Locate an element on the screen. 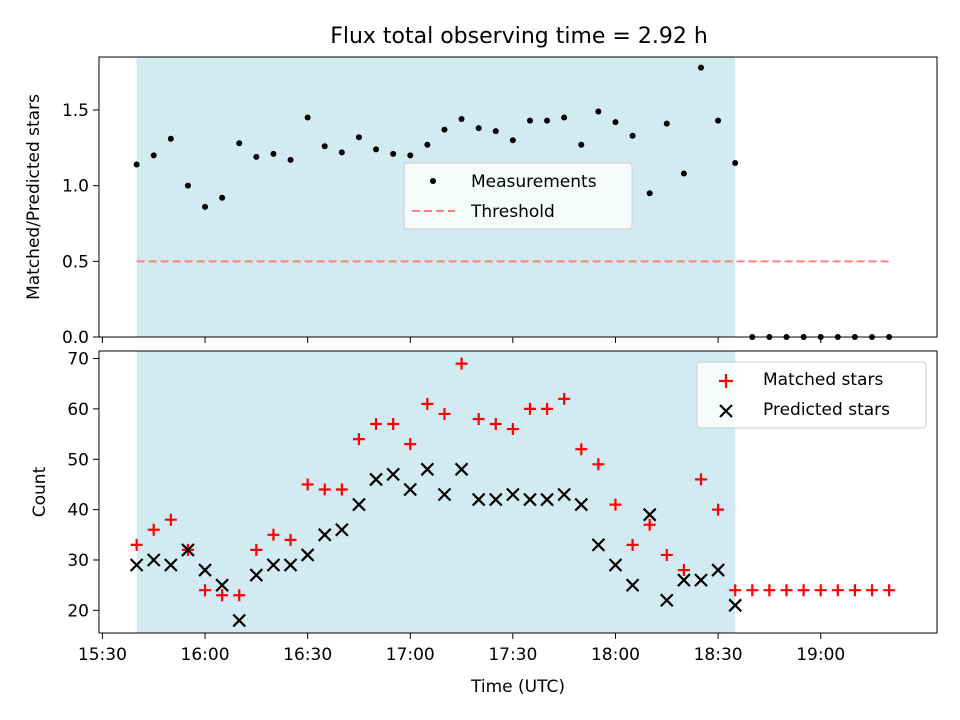 The image size is (960, 720). top-legend-box is located at coordinates (518, 196).